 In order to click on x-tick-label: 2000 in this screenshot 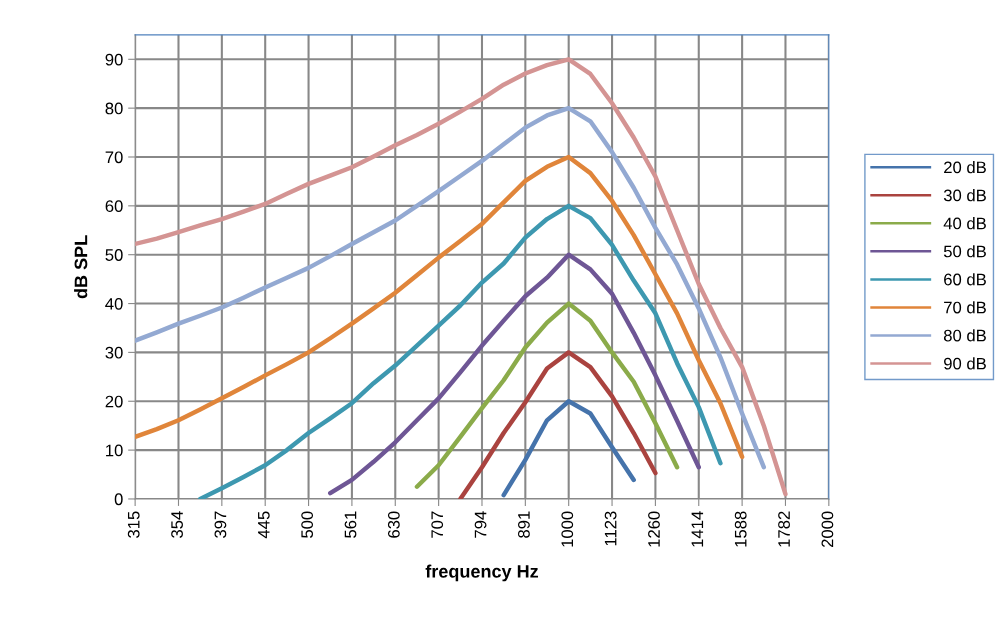, I will do `click(827, 529)`.